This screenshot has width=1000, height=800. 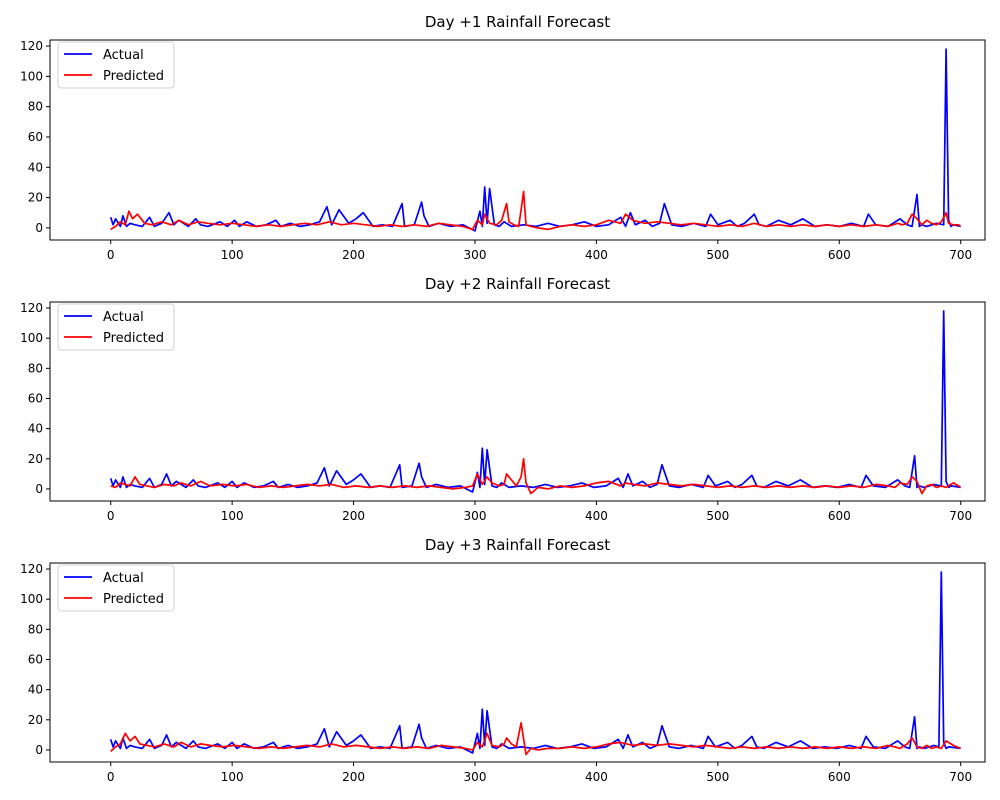 I want to click on chart-title: Day +3 Rainfall Forecast, so click(x=517, y=545).